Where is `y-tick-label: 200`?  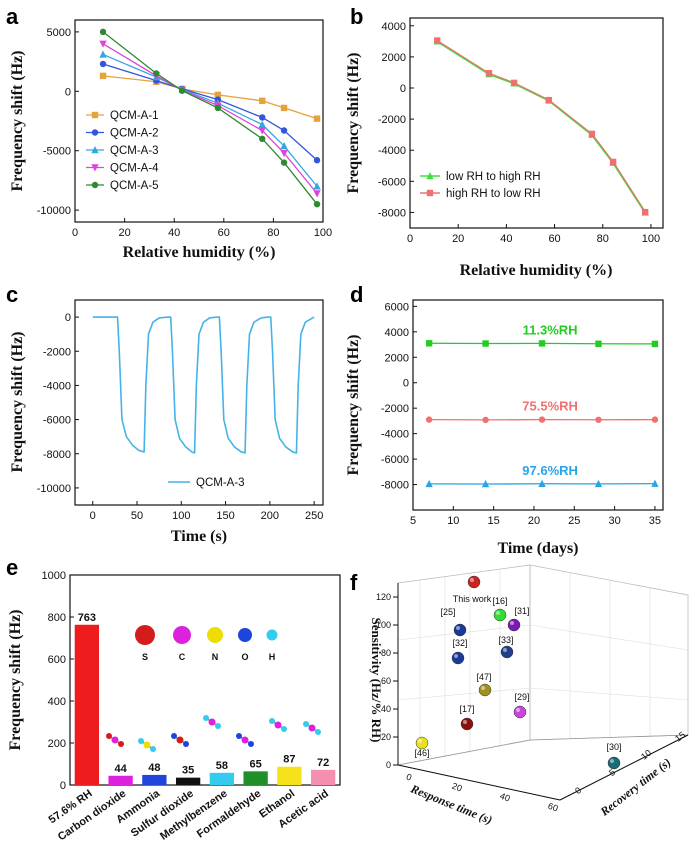
y-tick-label: 200 is located at coordinates (57, 744).